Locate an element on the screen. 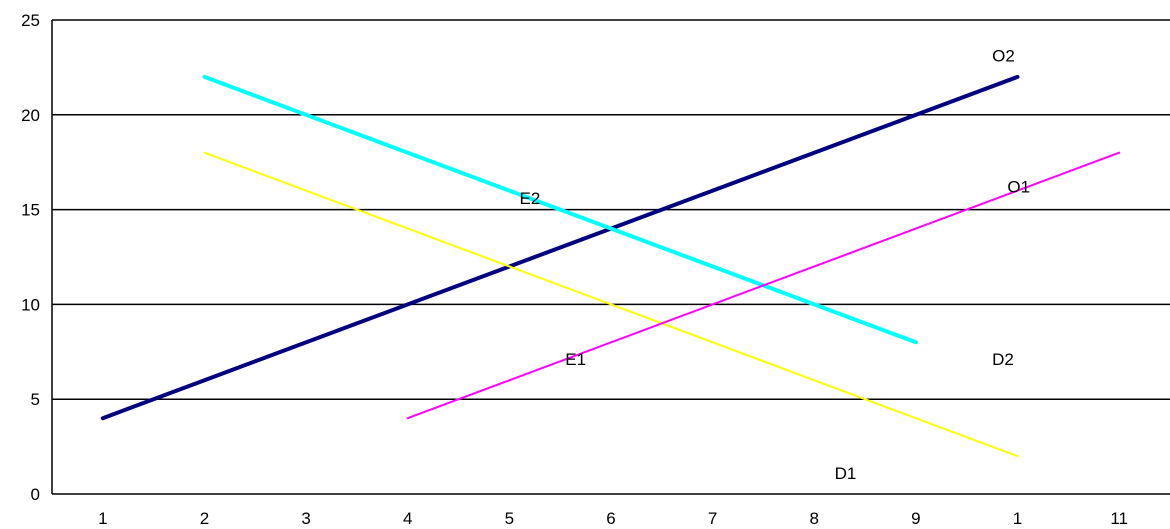  x-tick-label: 9 is located at coordinates (915, 518).